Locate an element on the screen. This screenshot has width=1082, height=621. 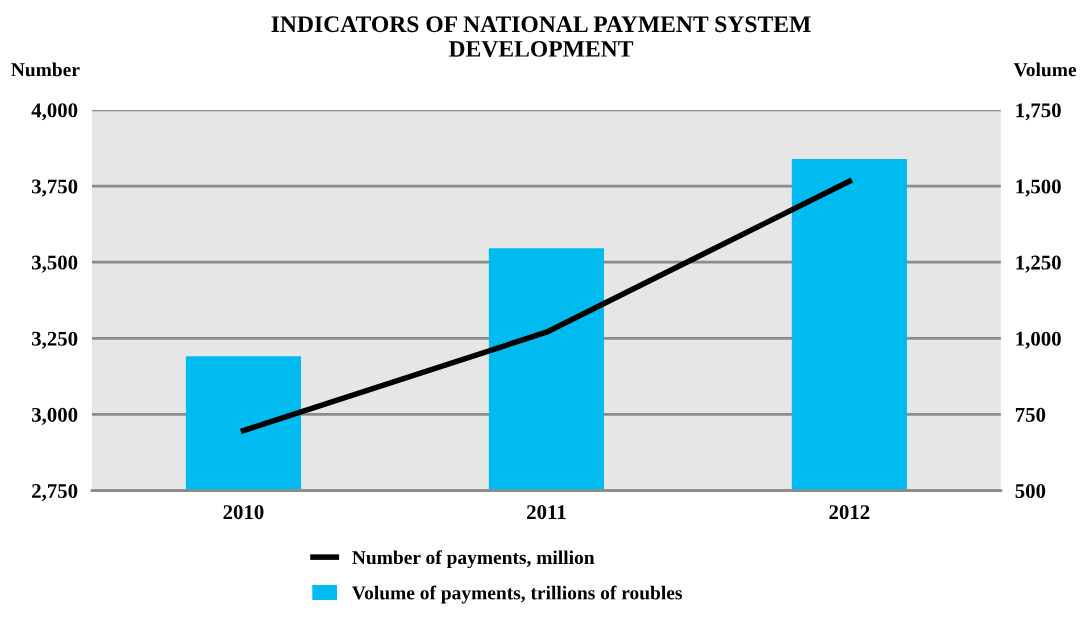
y2-tick-label: 1,250 is located at coordinates (1038, 264).